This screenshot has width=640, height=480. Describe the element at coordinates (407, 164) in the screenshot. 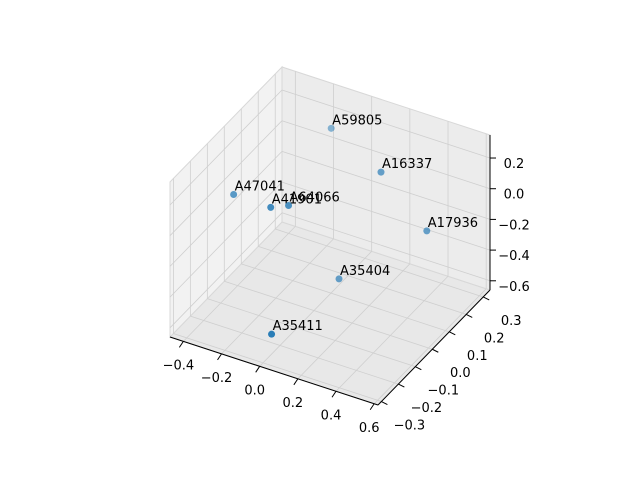

I see `point-label: A16337` at that location.